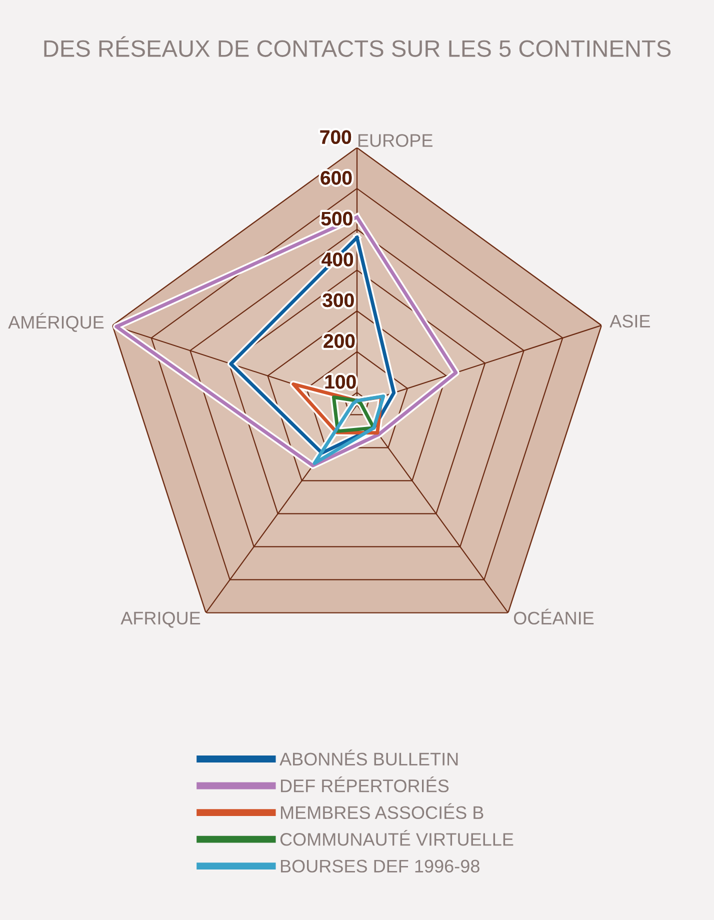 This screenshot has width=714, height=920. Describe the element at coordinates (357, 46) in the screenshot. I see `chart-title: DES RÉSEAUX DE CONTACTS SUR LES 5 CONTINENTS` at that location.